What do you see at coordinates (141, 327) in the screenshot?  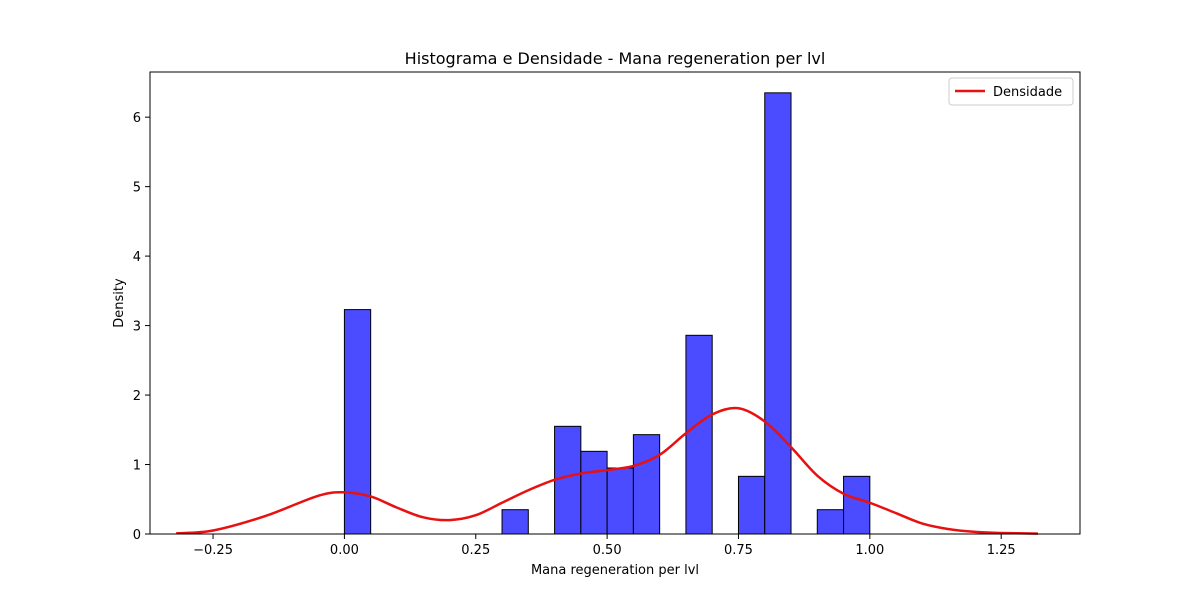 I see `y-axis-ticks: 0 1 2 3 4 5 6` at bounding box center [141, 327].